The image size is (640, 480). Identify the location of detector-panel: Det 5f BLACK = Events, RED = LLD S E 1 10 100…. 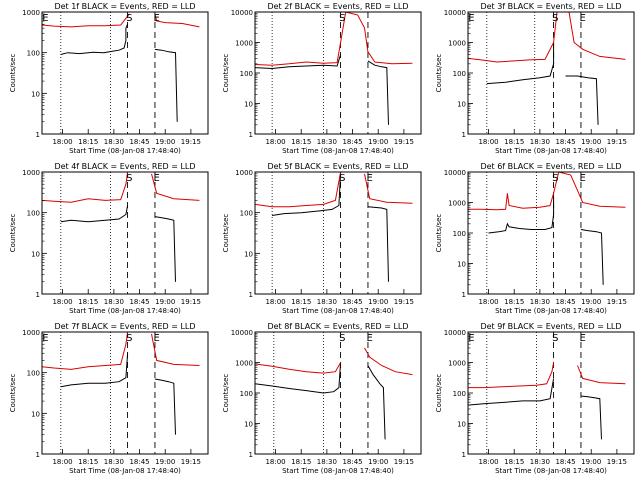
(322, 238).